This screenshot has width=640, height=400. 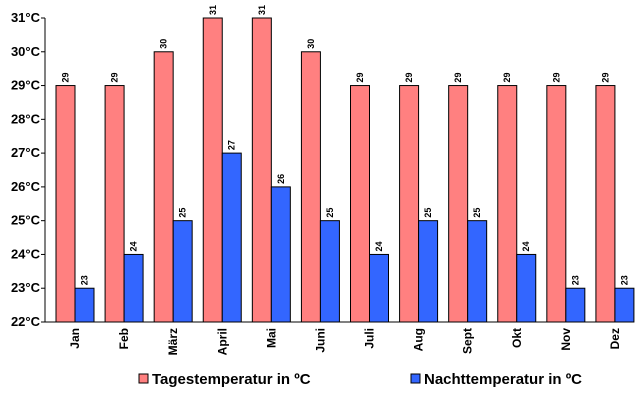 What do you see at coordinates (26, 51) in the screenshot?
I see `y-tick-label: 30°C` at bounding box center [26, 51].